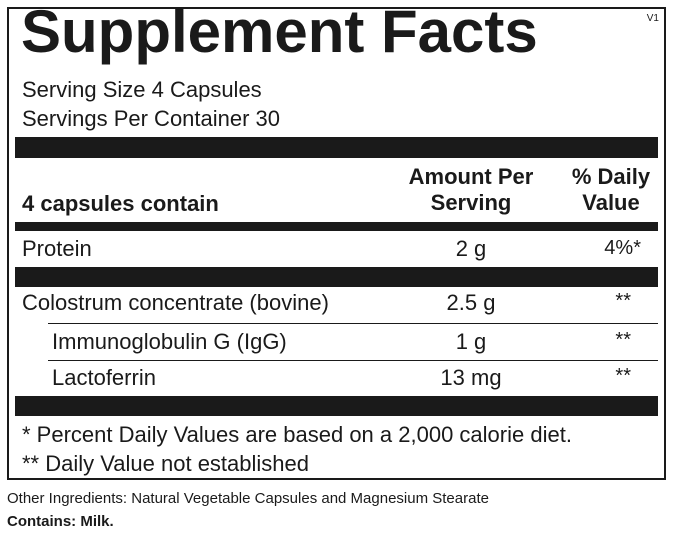  What do you see at coordinates (104, 377) in the screenshot?
I see `row-lactoferrin-name: Lactoferrin` at bounding box center [104, 377].